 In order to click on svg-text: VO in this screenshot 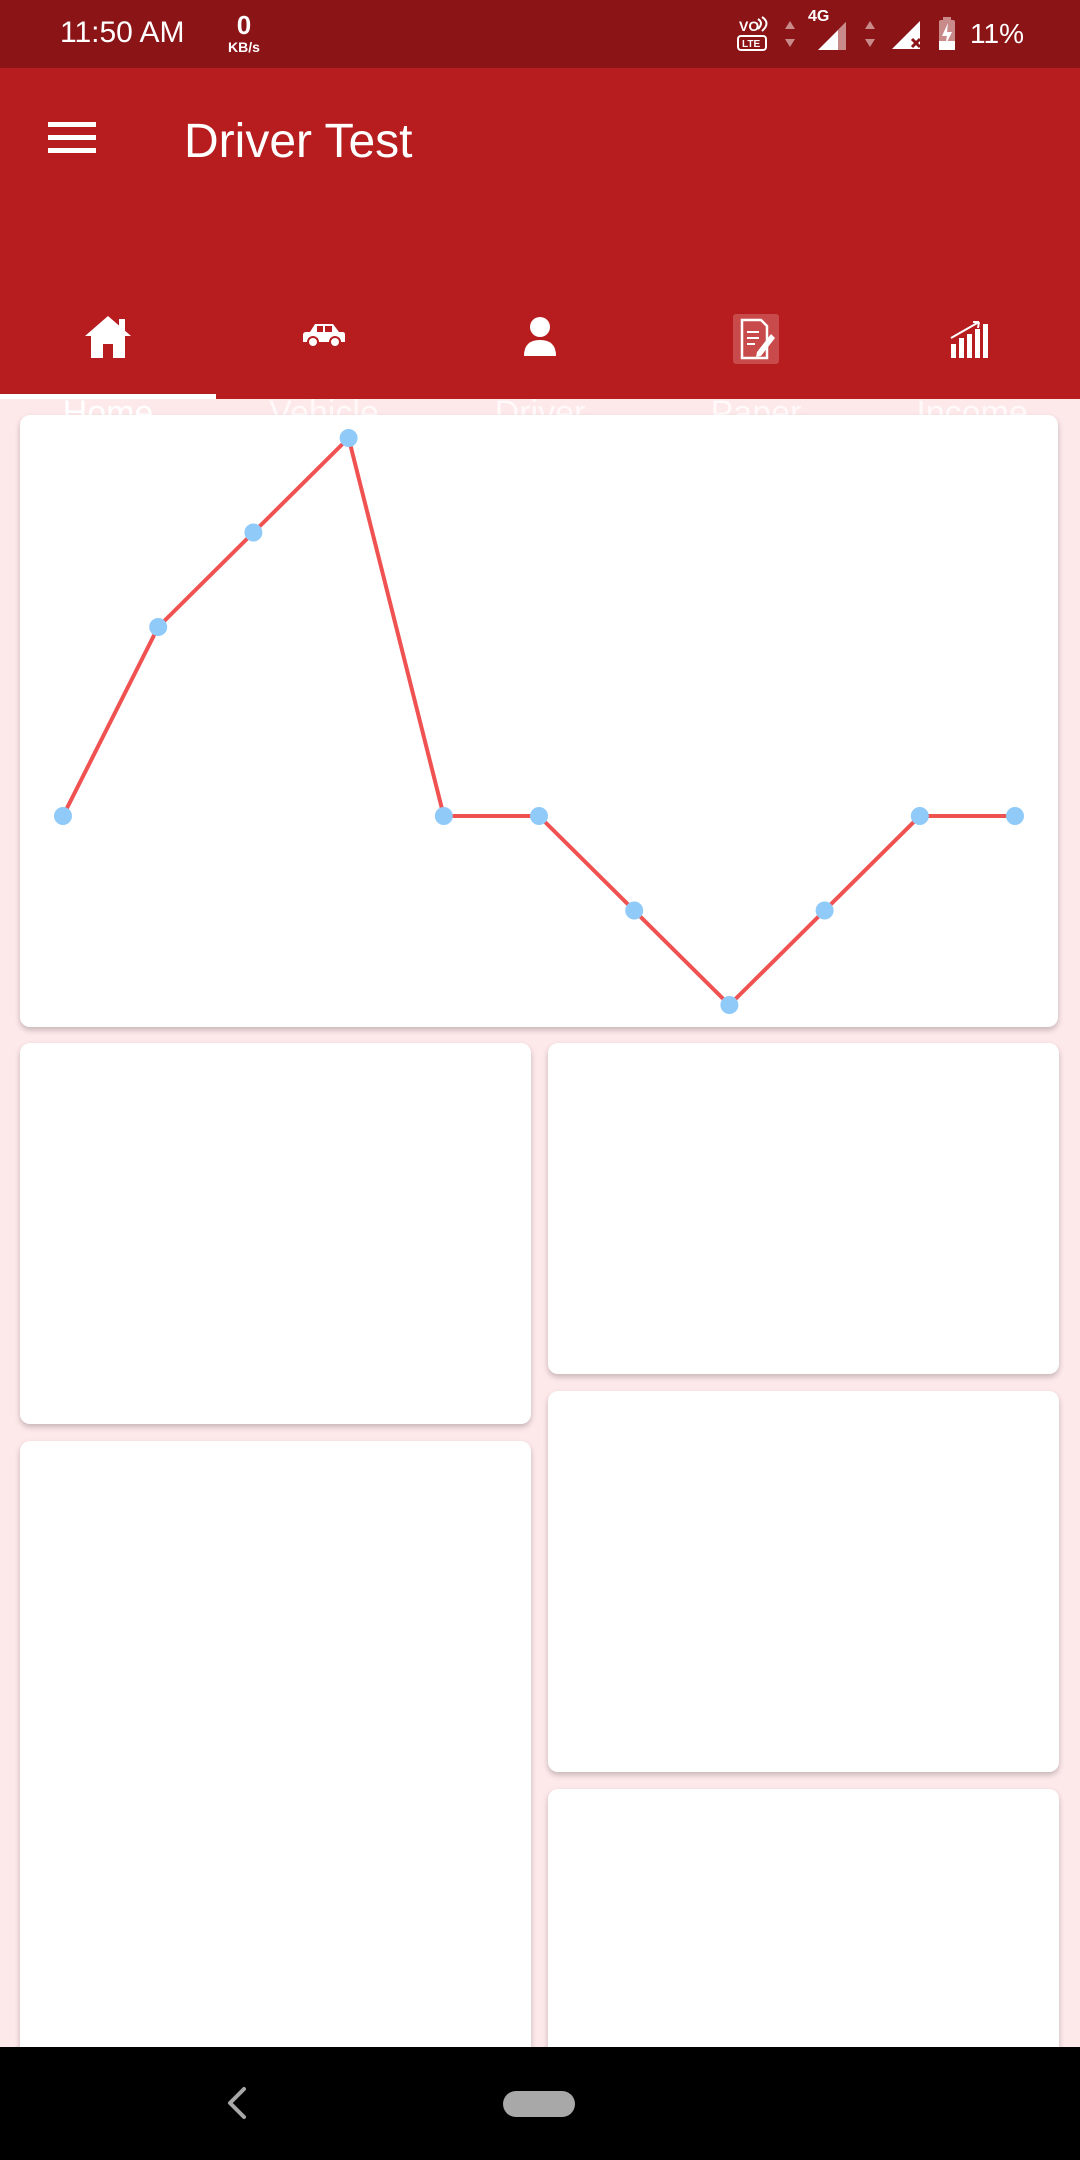, I will do `click(749, 26)`.